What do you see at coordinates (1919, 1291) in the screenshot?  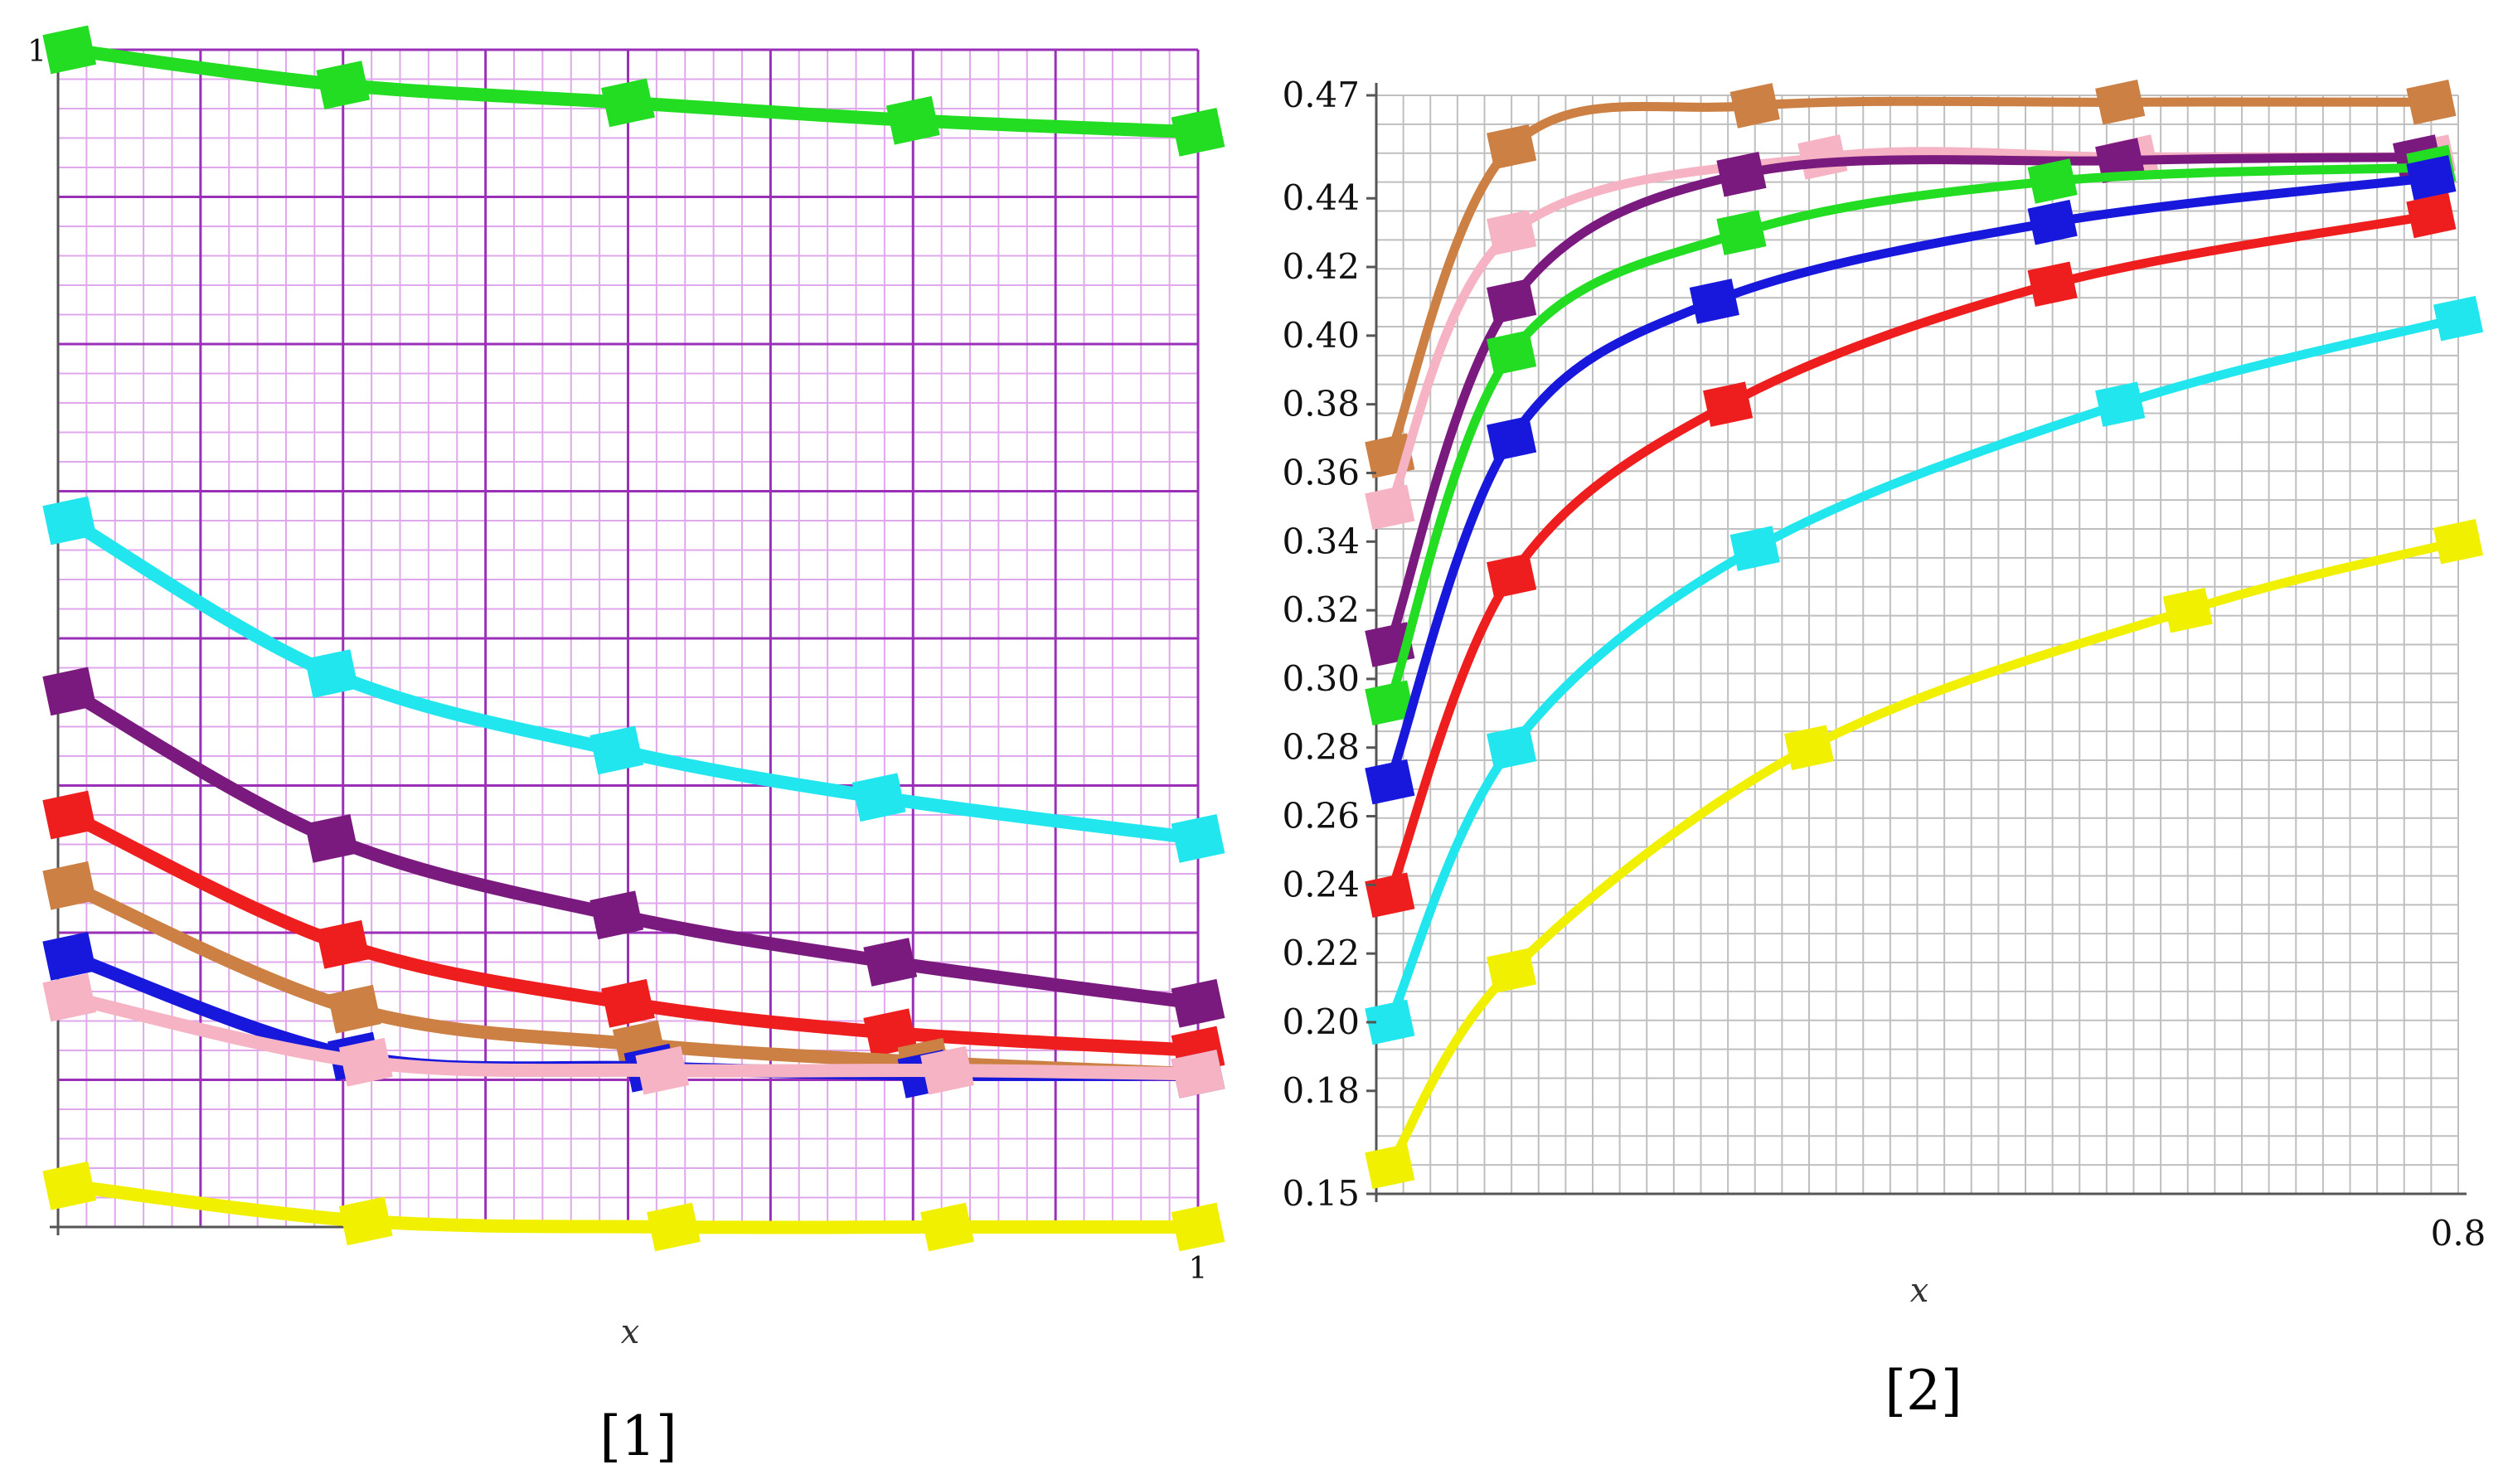 I see `panel-2-x-axis-label: x` at bounding box center [1919, 1291].